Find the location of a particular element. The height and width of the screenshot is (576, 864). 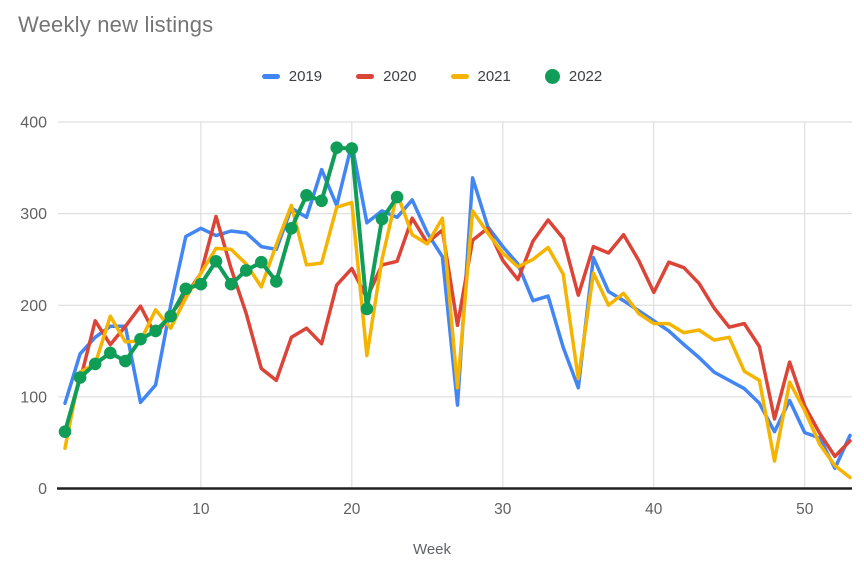

legend-item-2019: 2019 is located at coordinates (292, 76).